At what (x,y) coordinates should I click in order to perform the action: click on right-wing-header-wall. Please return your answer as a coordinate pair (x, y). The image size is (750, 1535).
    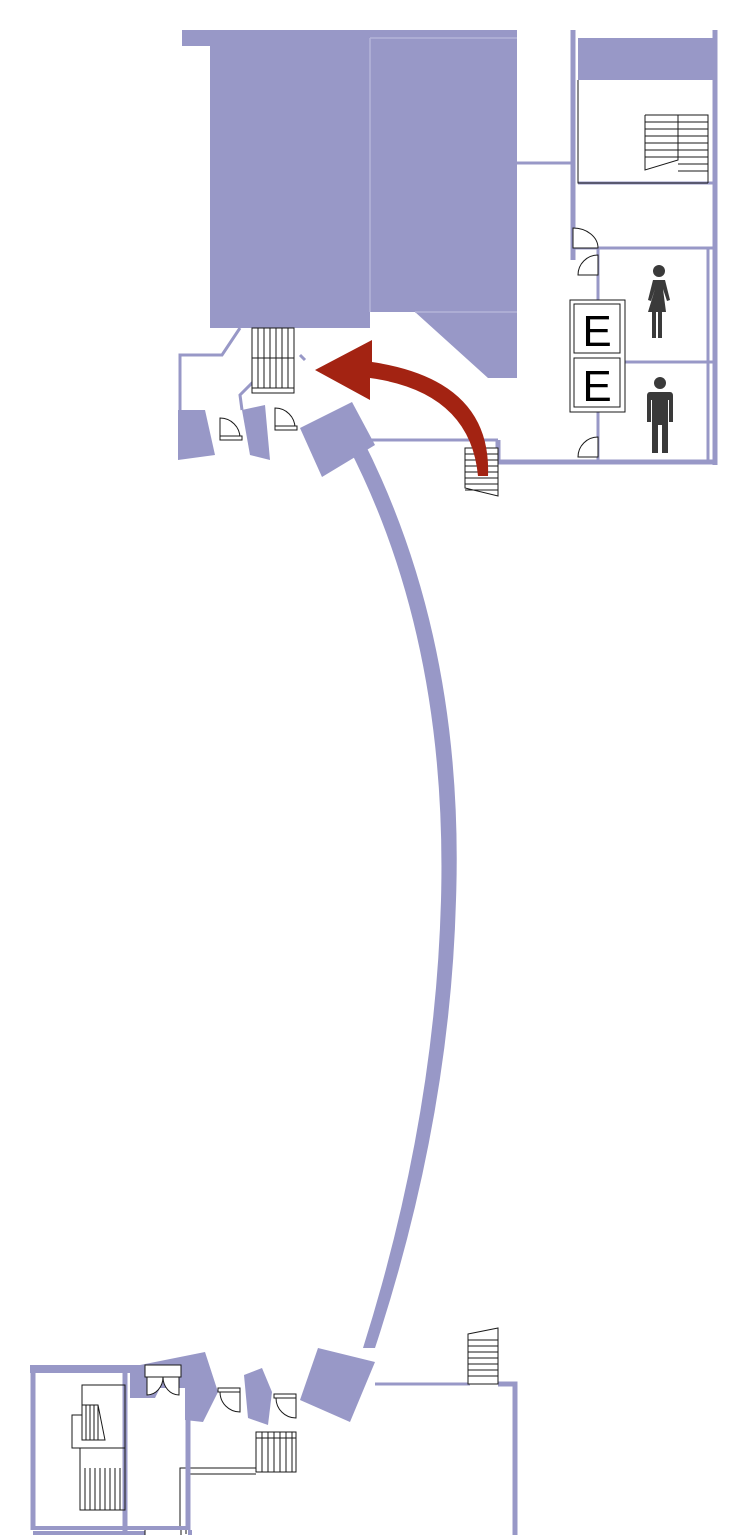
    Looking at the image, I should click on (646, 59).